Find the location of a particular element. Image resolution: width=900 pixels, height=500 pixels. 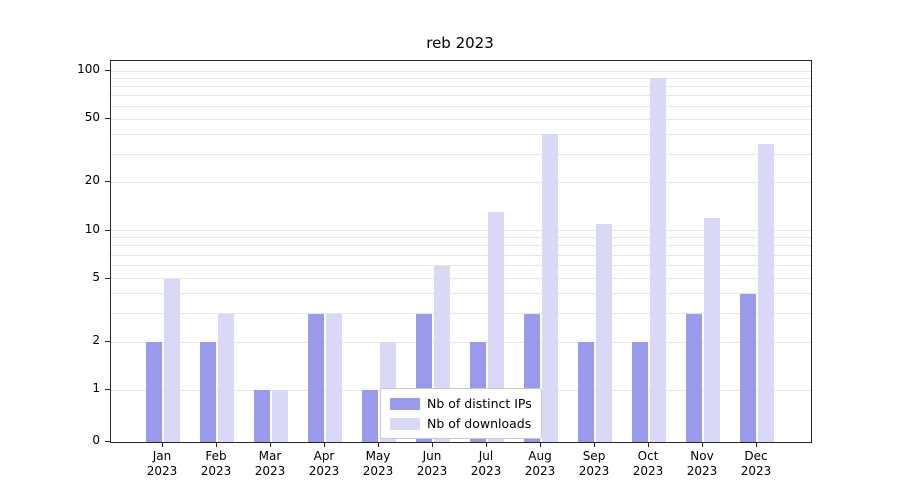

x-tick-label: Feb 2023 is located at coordinates (216, 463).